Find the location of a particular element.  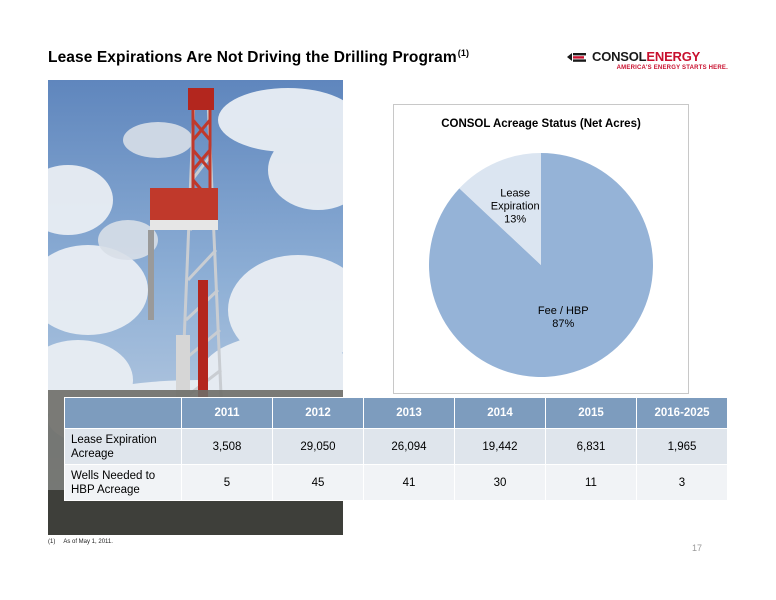

footnote: (1) As of May 1, 2011. is located at coordinates (80, 542).